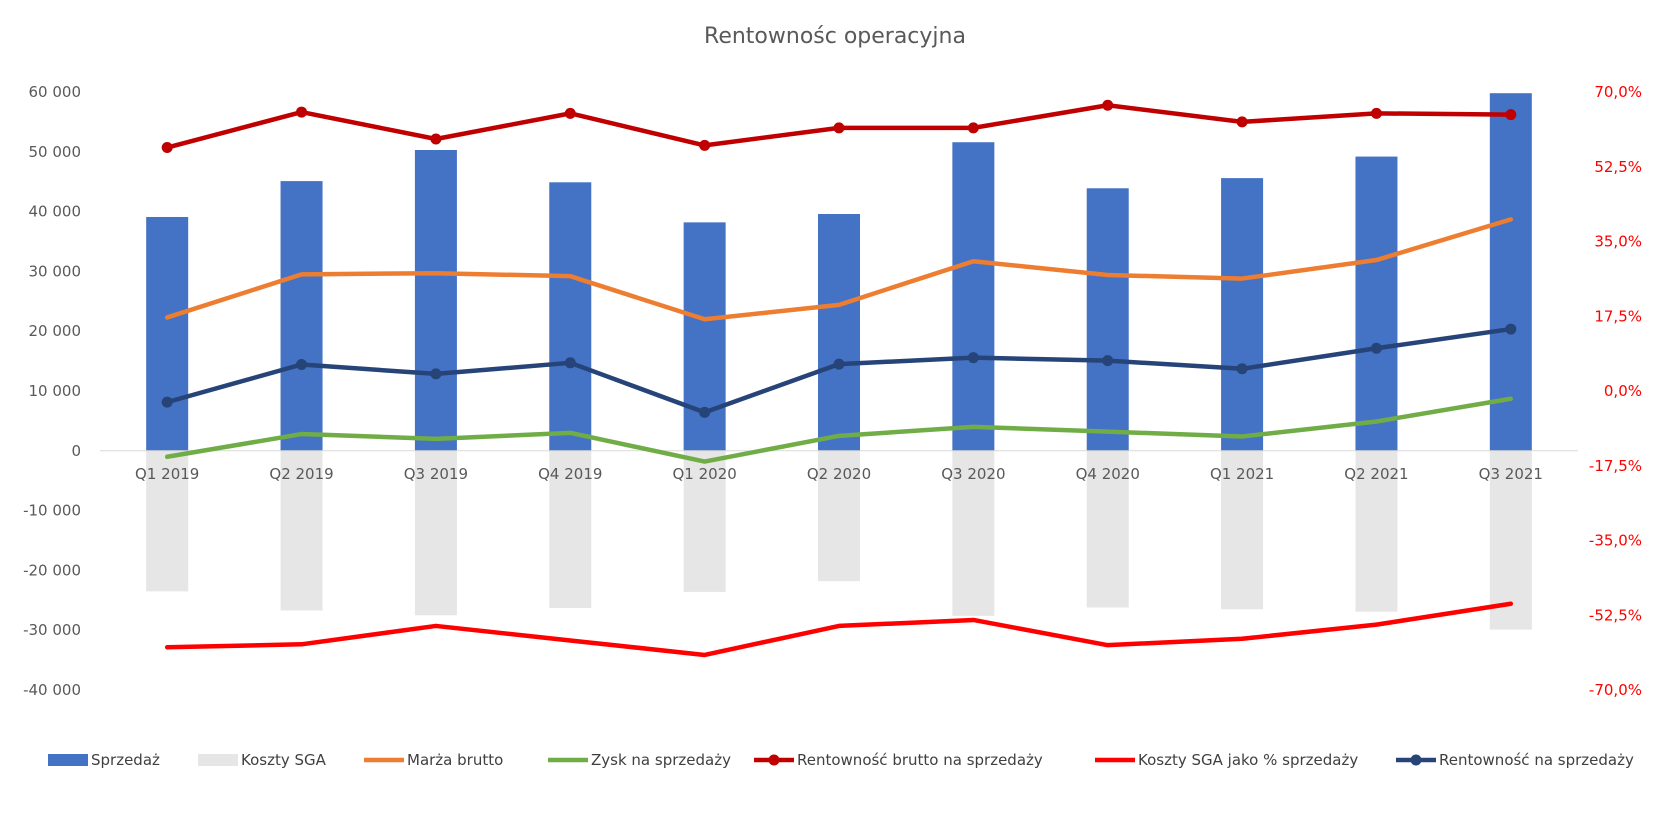 This screenshot has height=816, width=1671. What do you see at coordinates (835, 36) in the screenshot?
I see `chart-title: Rentownośc operacyjna` at bounding box center [835, 36].